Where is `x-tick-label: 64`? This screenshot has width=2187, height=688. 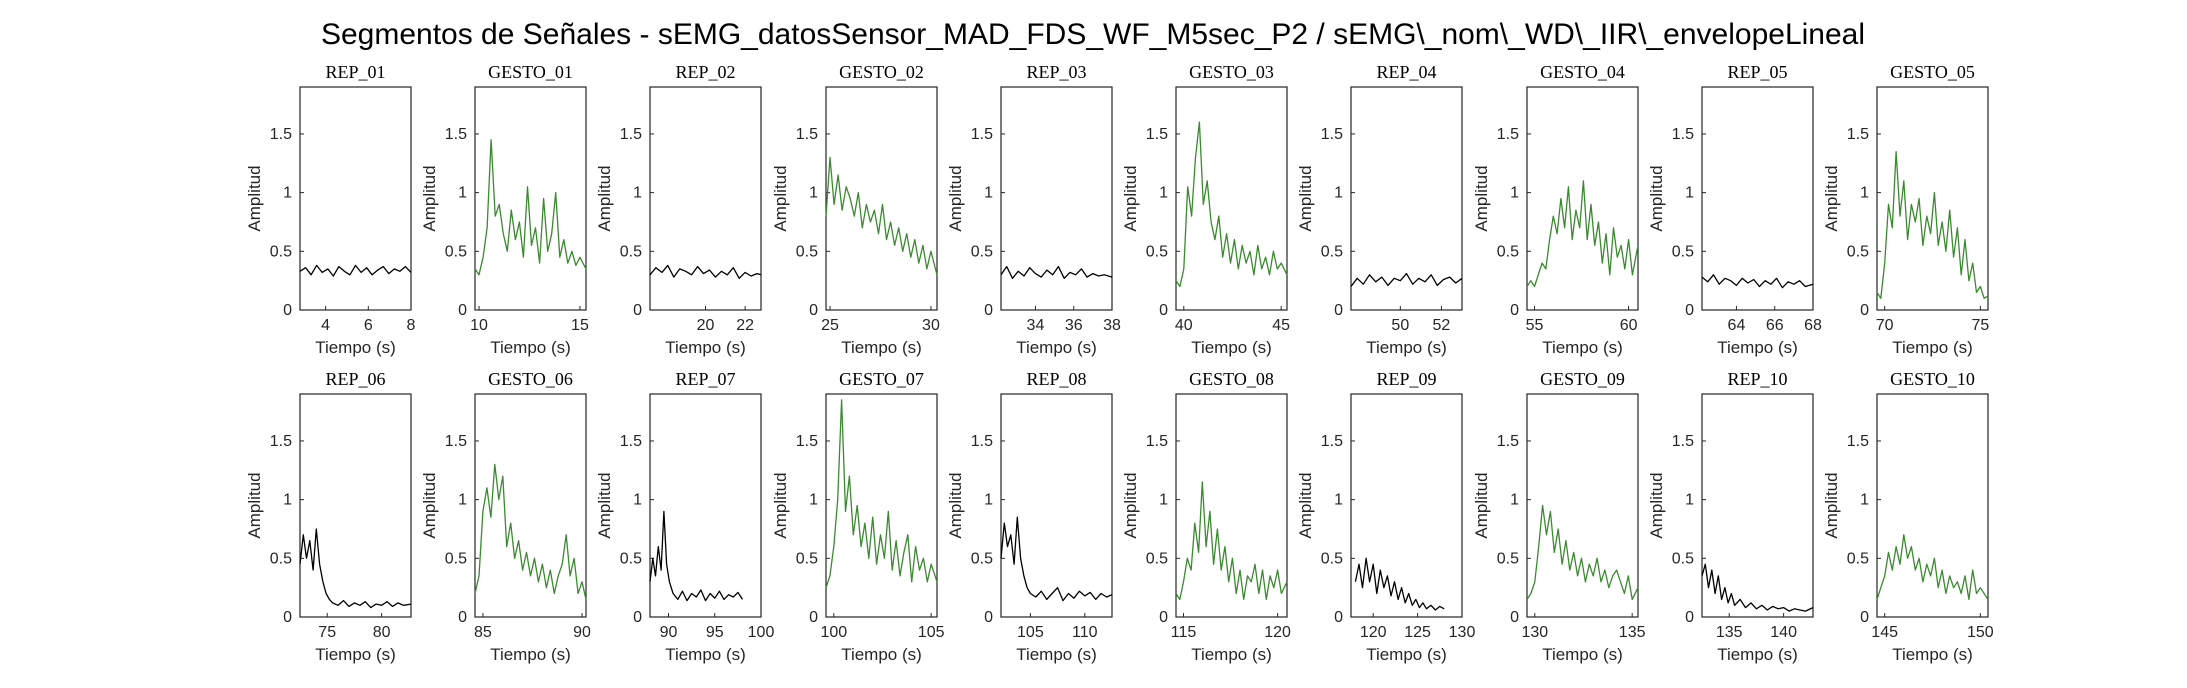
x-tick-label: 64 is located at coordinates (1737, 325).